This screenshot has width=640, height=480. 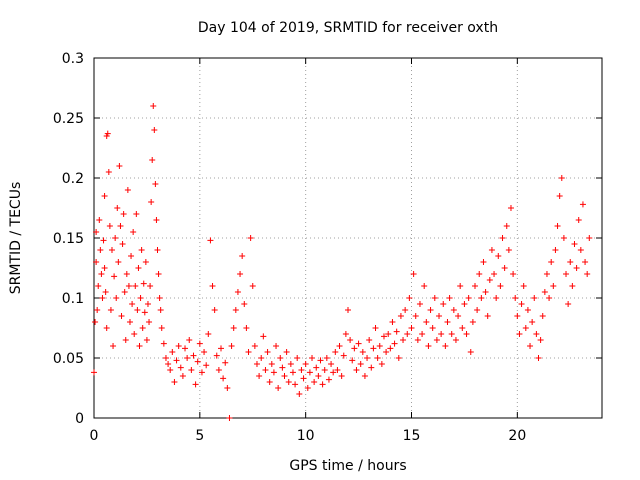 I want to click on y-tick-label: 0.15, so click(x=68, y=239).